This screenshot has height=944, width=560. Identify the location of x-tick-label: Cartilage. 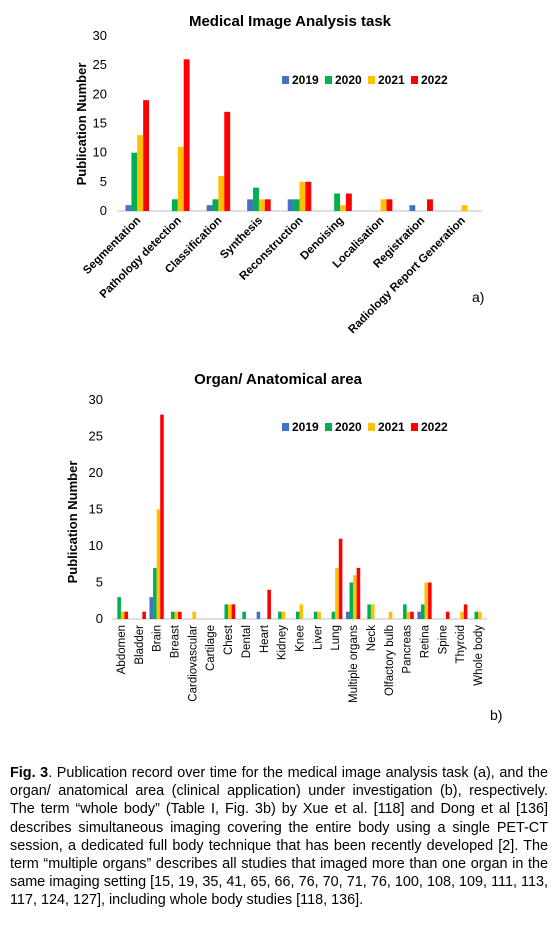
(211, 648).